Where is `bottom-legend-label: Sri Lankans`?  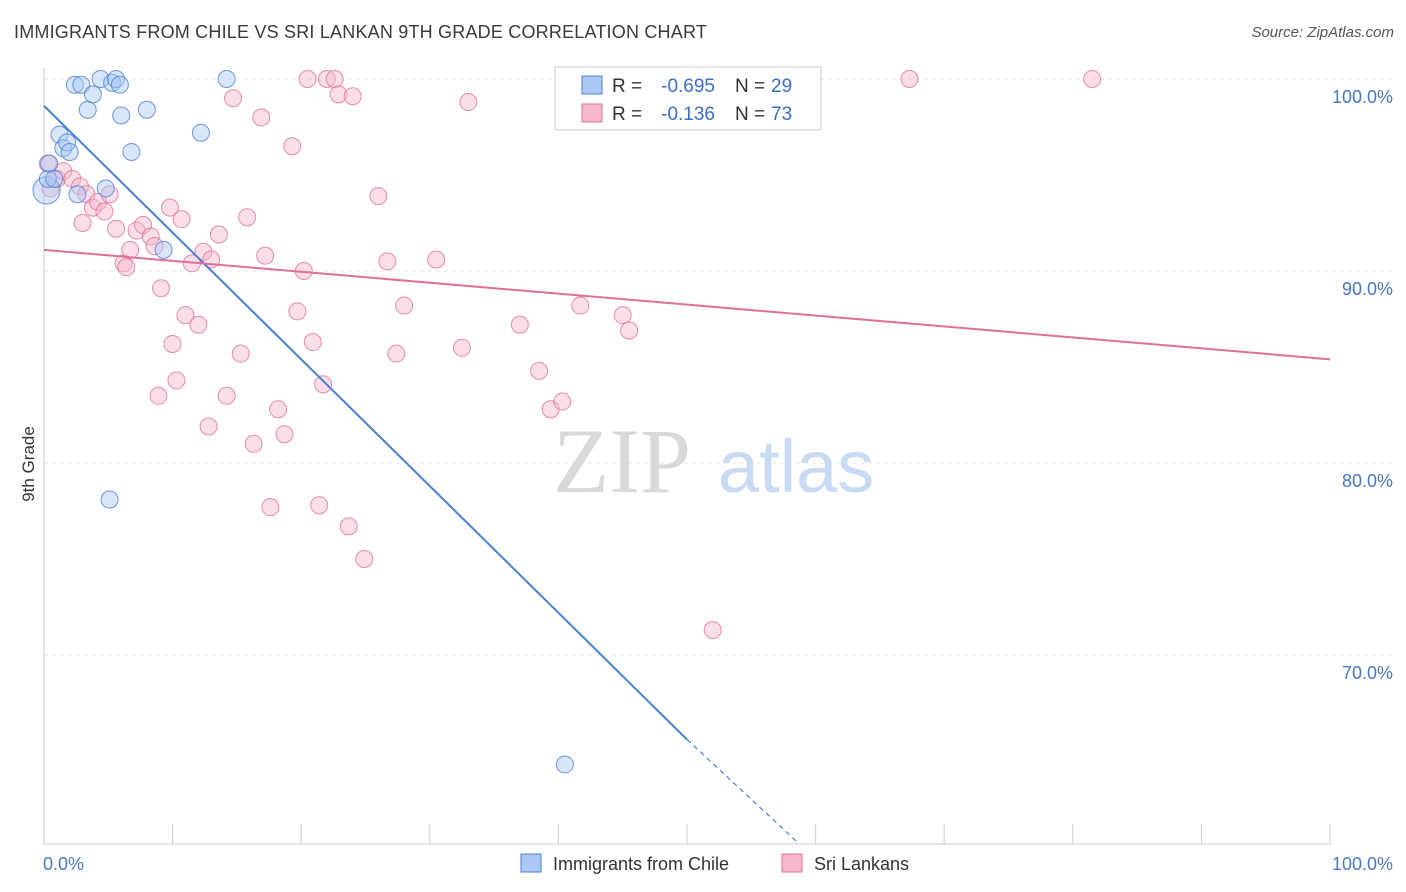 bottom-legend-label: Sri Lankans is located at coordinates (861, 864).